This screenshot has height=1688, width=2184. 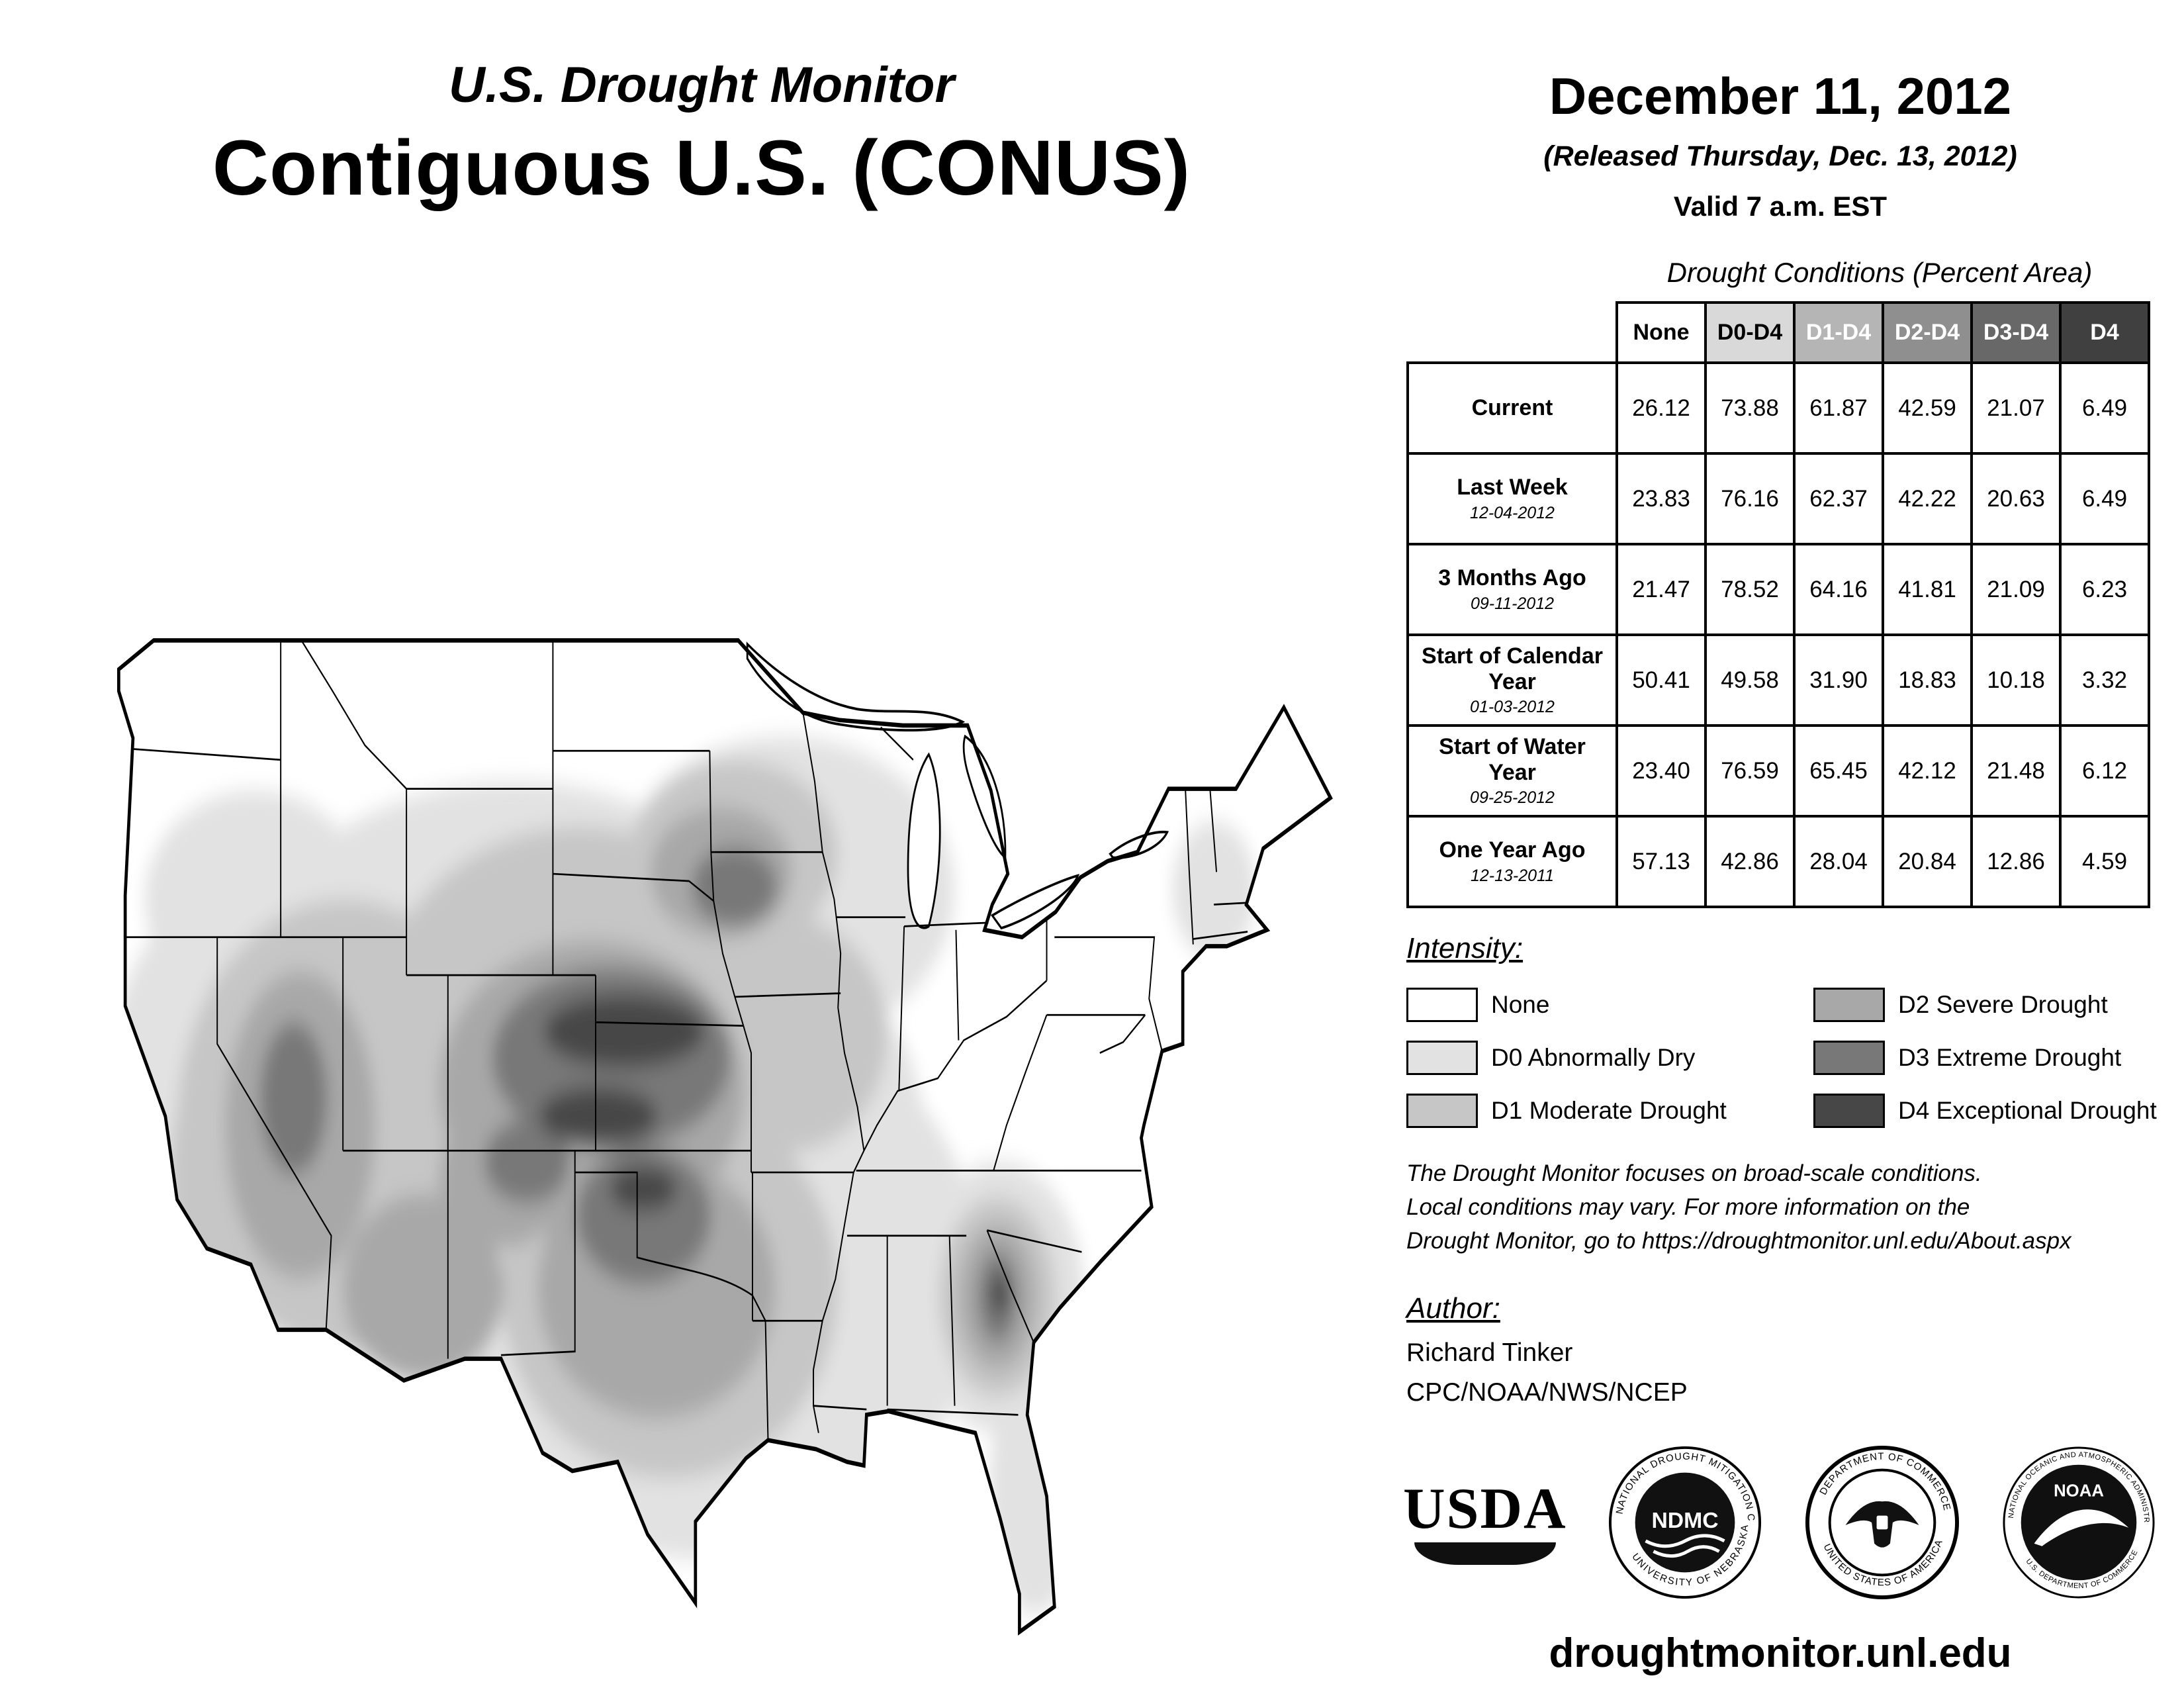 I want to click on map-date: December 11, 2012, so click(x=1780, y=96).